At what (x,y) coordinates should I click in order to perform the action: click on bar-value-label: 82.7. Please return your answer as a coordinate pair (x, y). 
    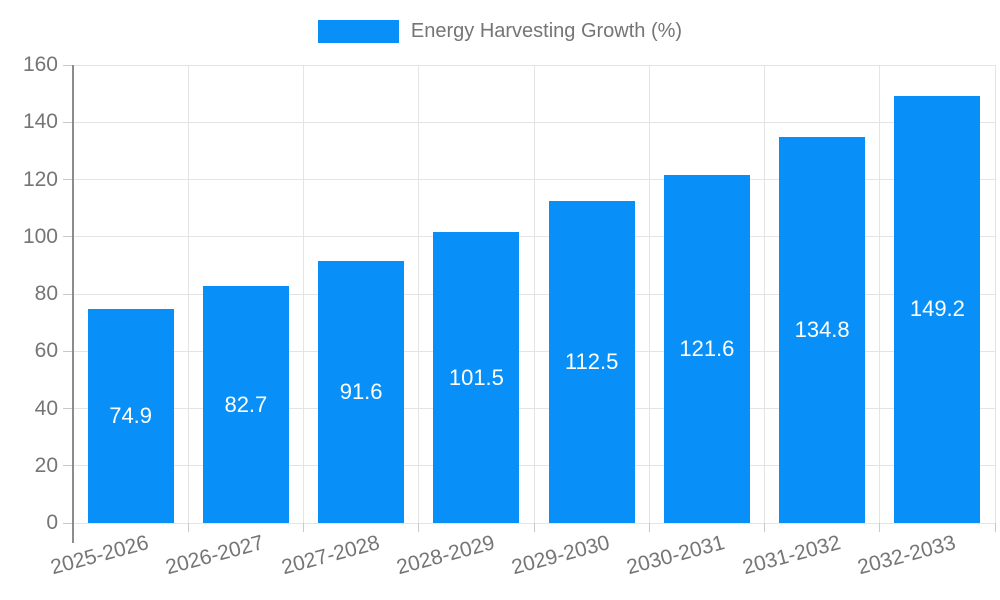
    Looking at the image, I should click on (246, 404).